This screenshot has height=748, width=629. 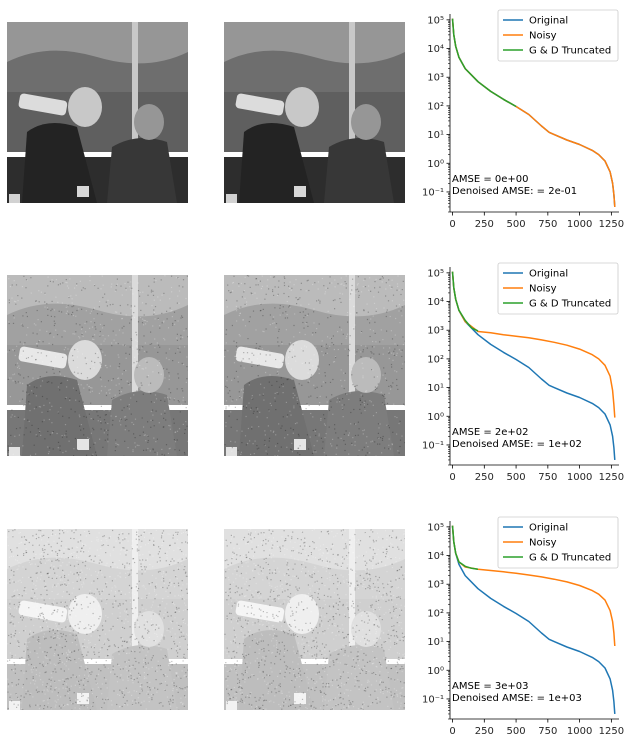 What do you see at coordinates (514, 191) in the screenshot?
I see `denoised-amse-annotation: Denoised AMSE: = 2e-01` at bounding box center [514, 191].